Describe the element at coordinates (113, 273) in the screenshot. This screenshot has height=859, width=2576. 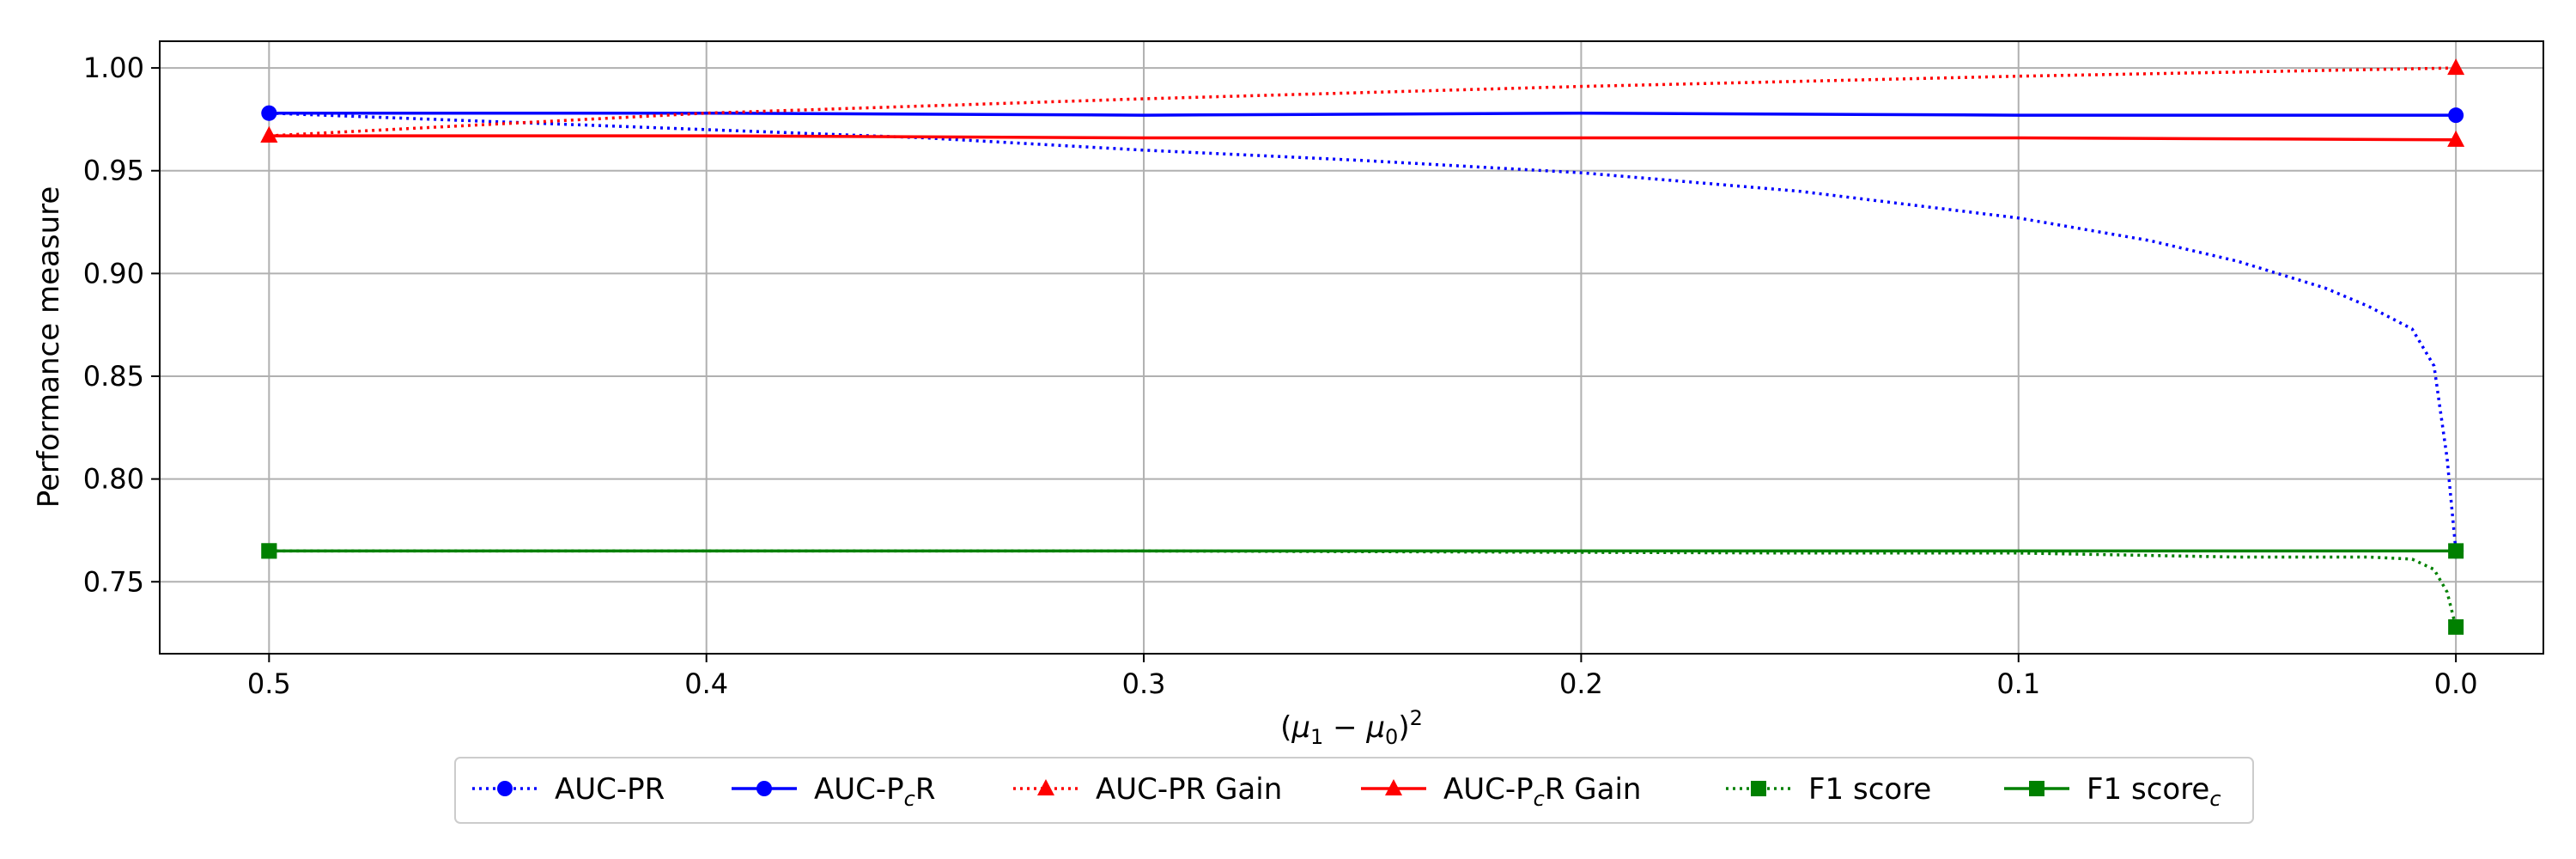
I see `y-tick-label: 0.90` at that location.